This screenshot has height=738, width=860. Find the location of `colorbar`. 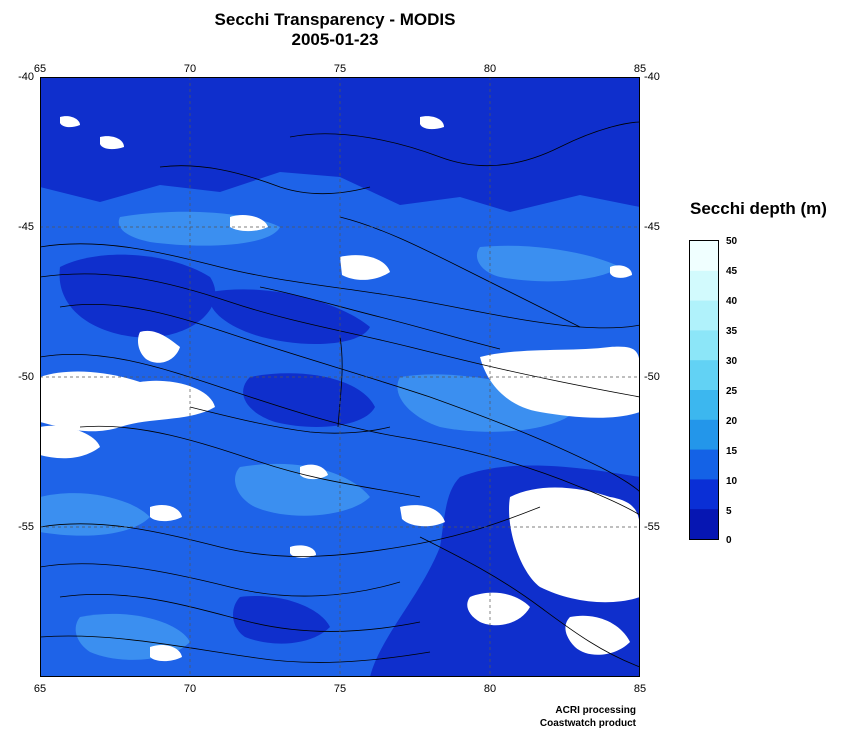

colorbar is located at coordinates (704, 390).